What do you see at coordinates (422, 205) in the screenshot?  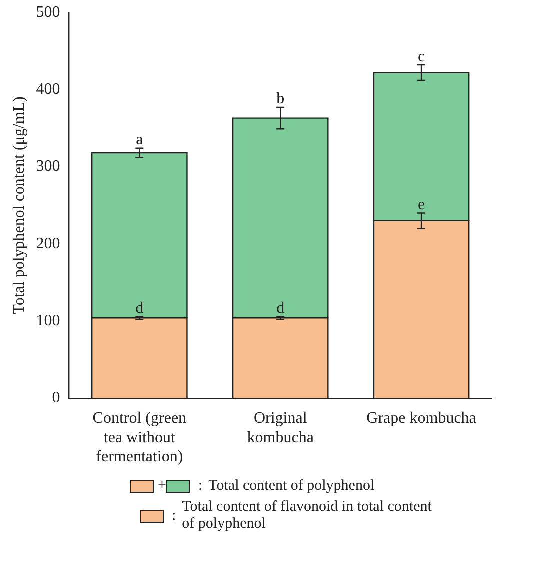 I see `annotation: e` at bounding box center [422, 205].